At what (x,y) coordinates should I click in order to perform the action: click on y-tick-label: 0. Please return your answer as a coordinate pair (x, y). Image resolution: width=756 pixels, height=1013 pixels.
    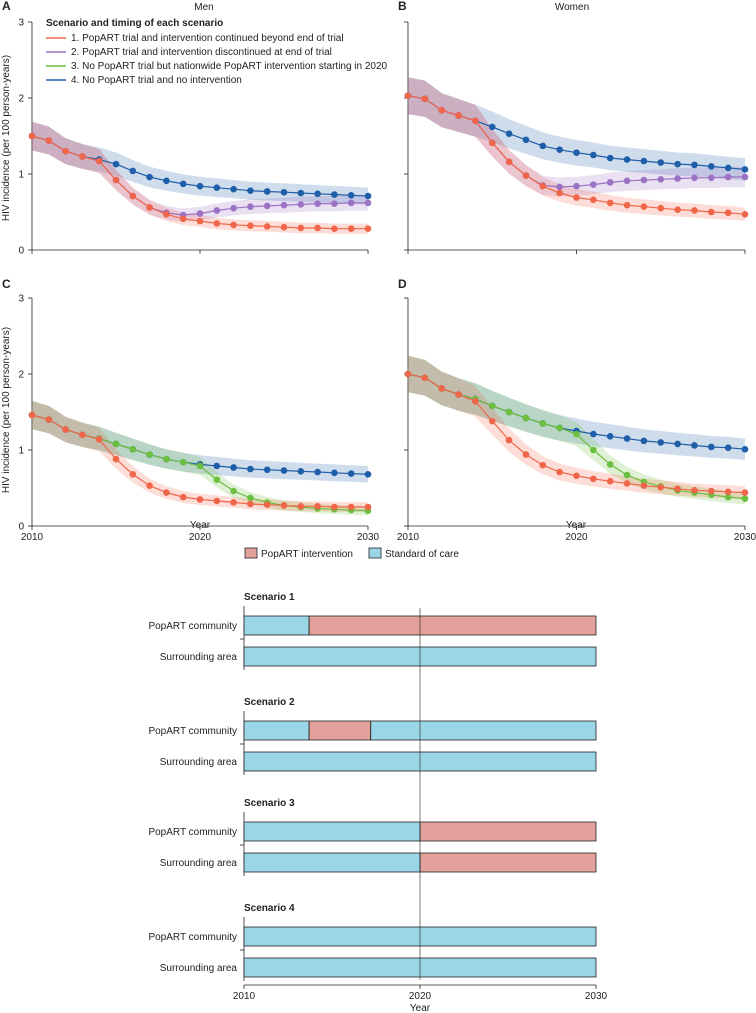
    Looking at the image, I should click on (21, 527).